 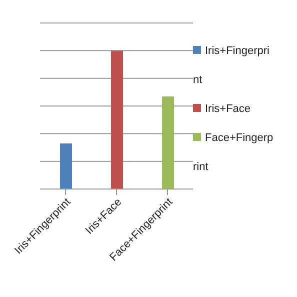 What do you see at coordinates (228, 109) in the screenshot?
I see `legend-label: Iris+Face` at bounding box center [228, 109].